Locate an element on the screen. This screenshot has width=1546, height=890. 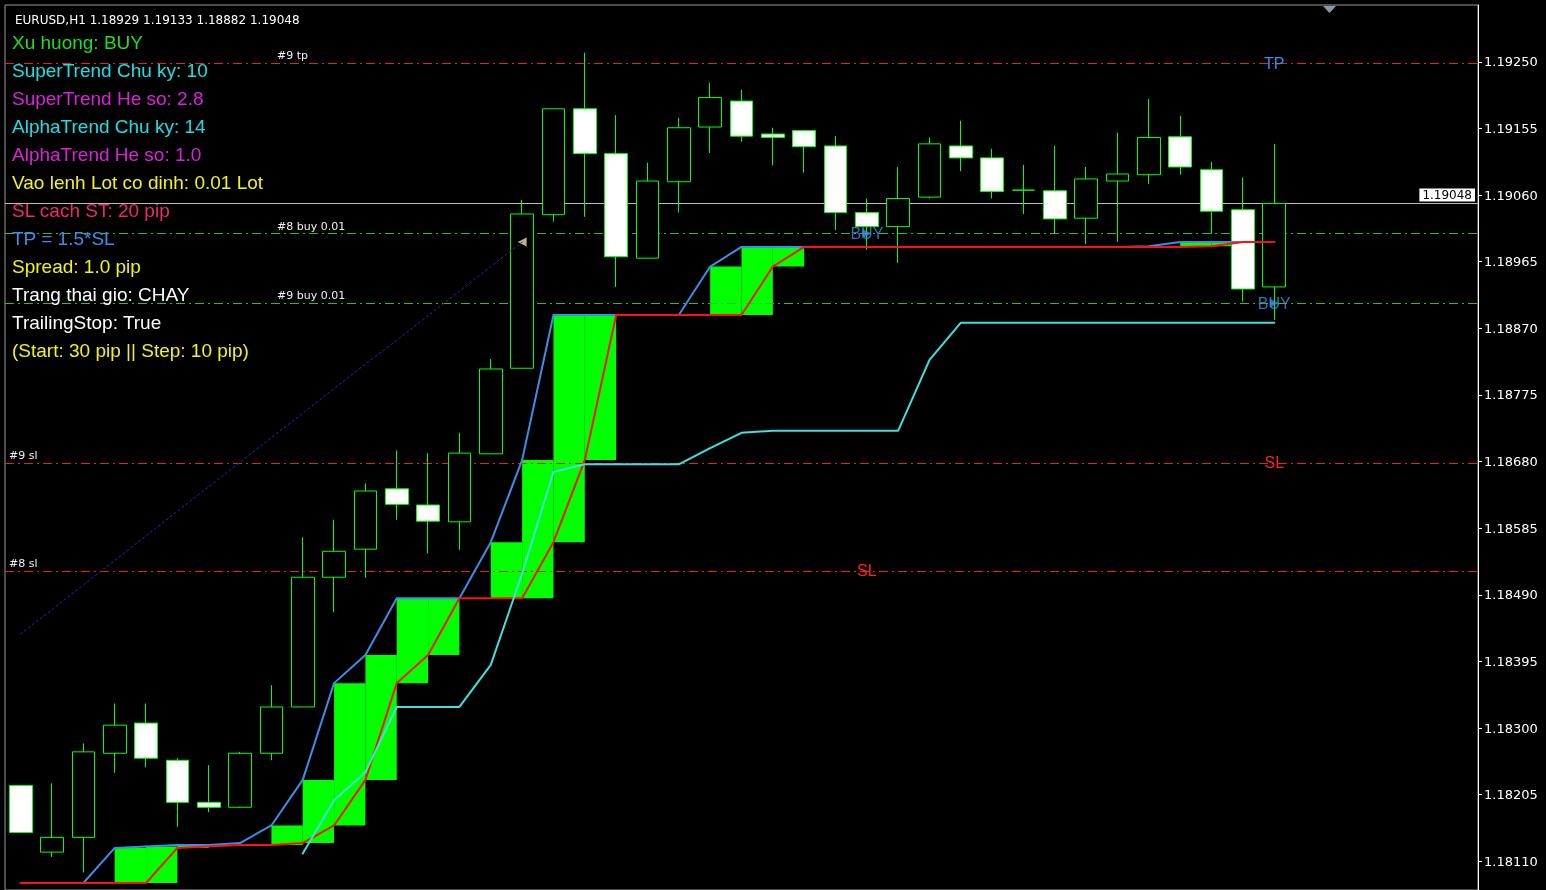
annotation: SuperTrend He so: 2.8 is located at coordinates (108, 98).